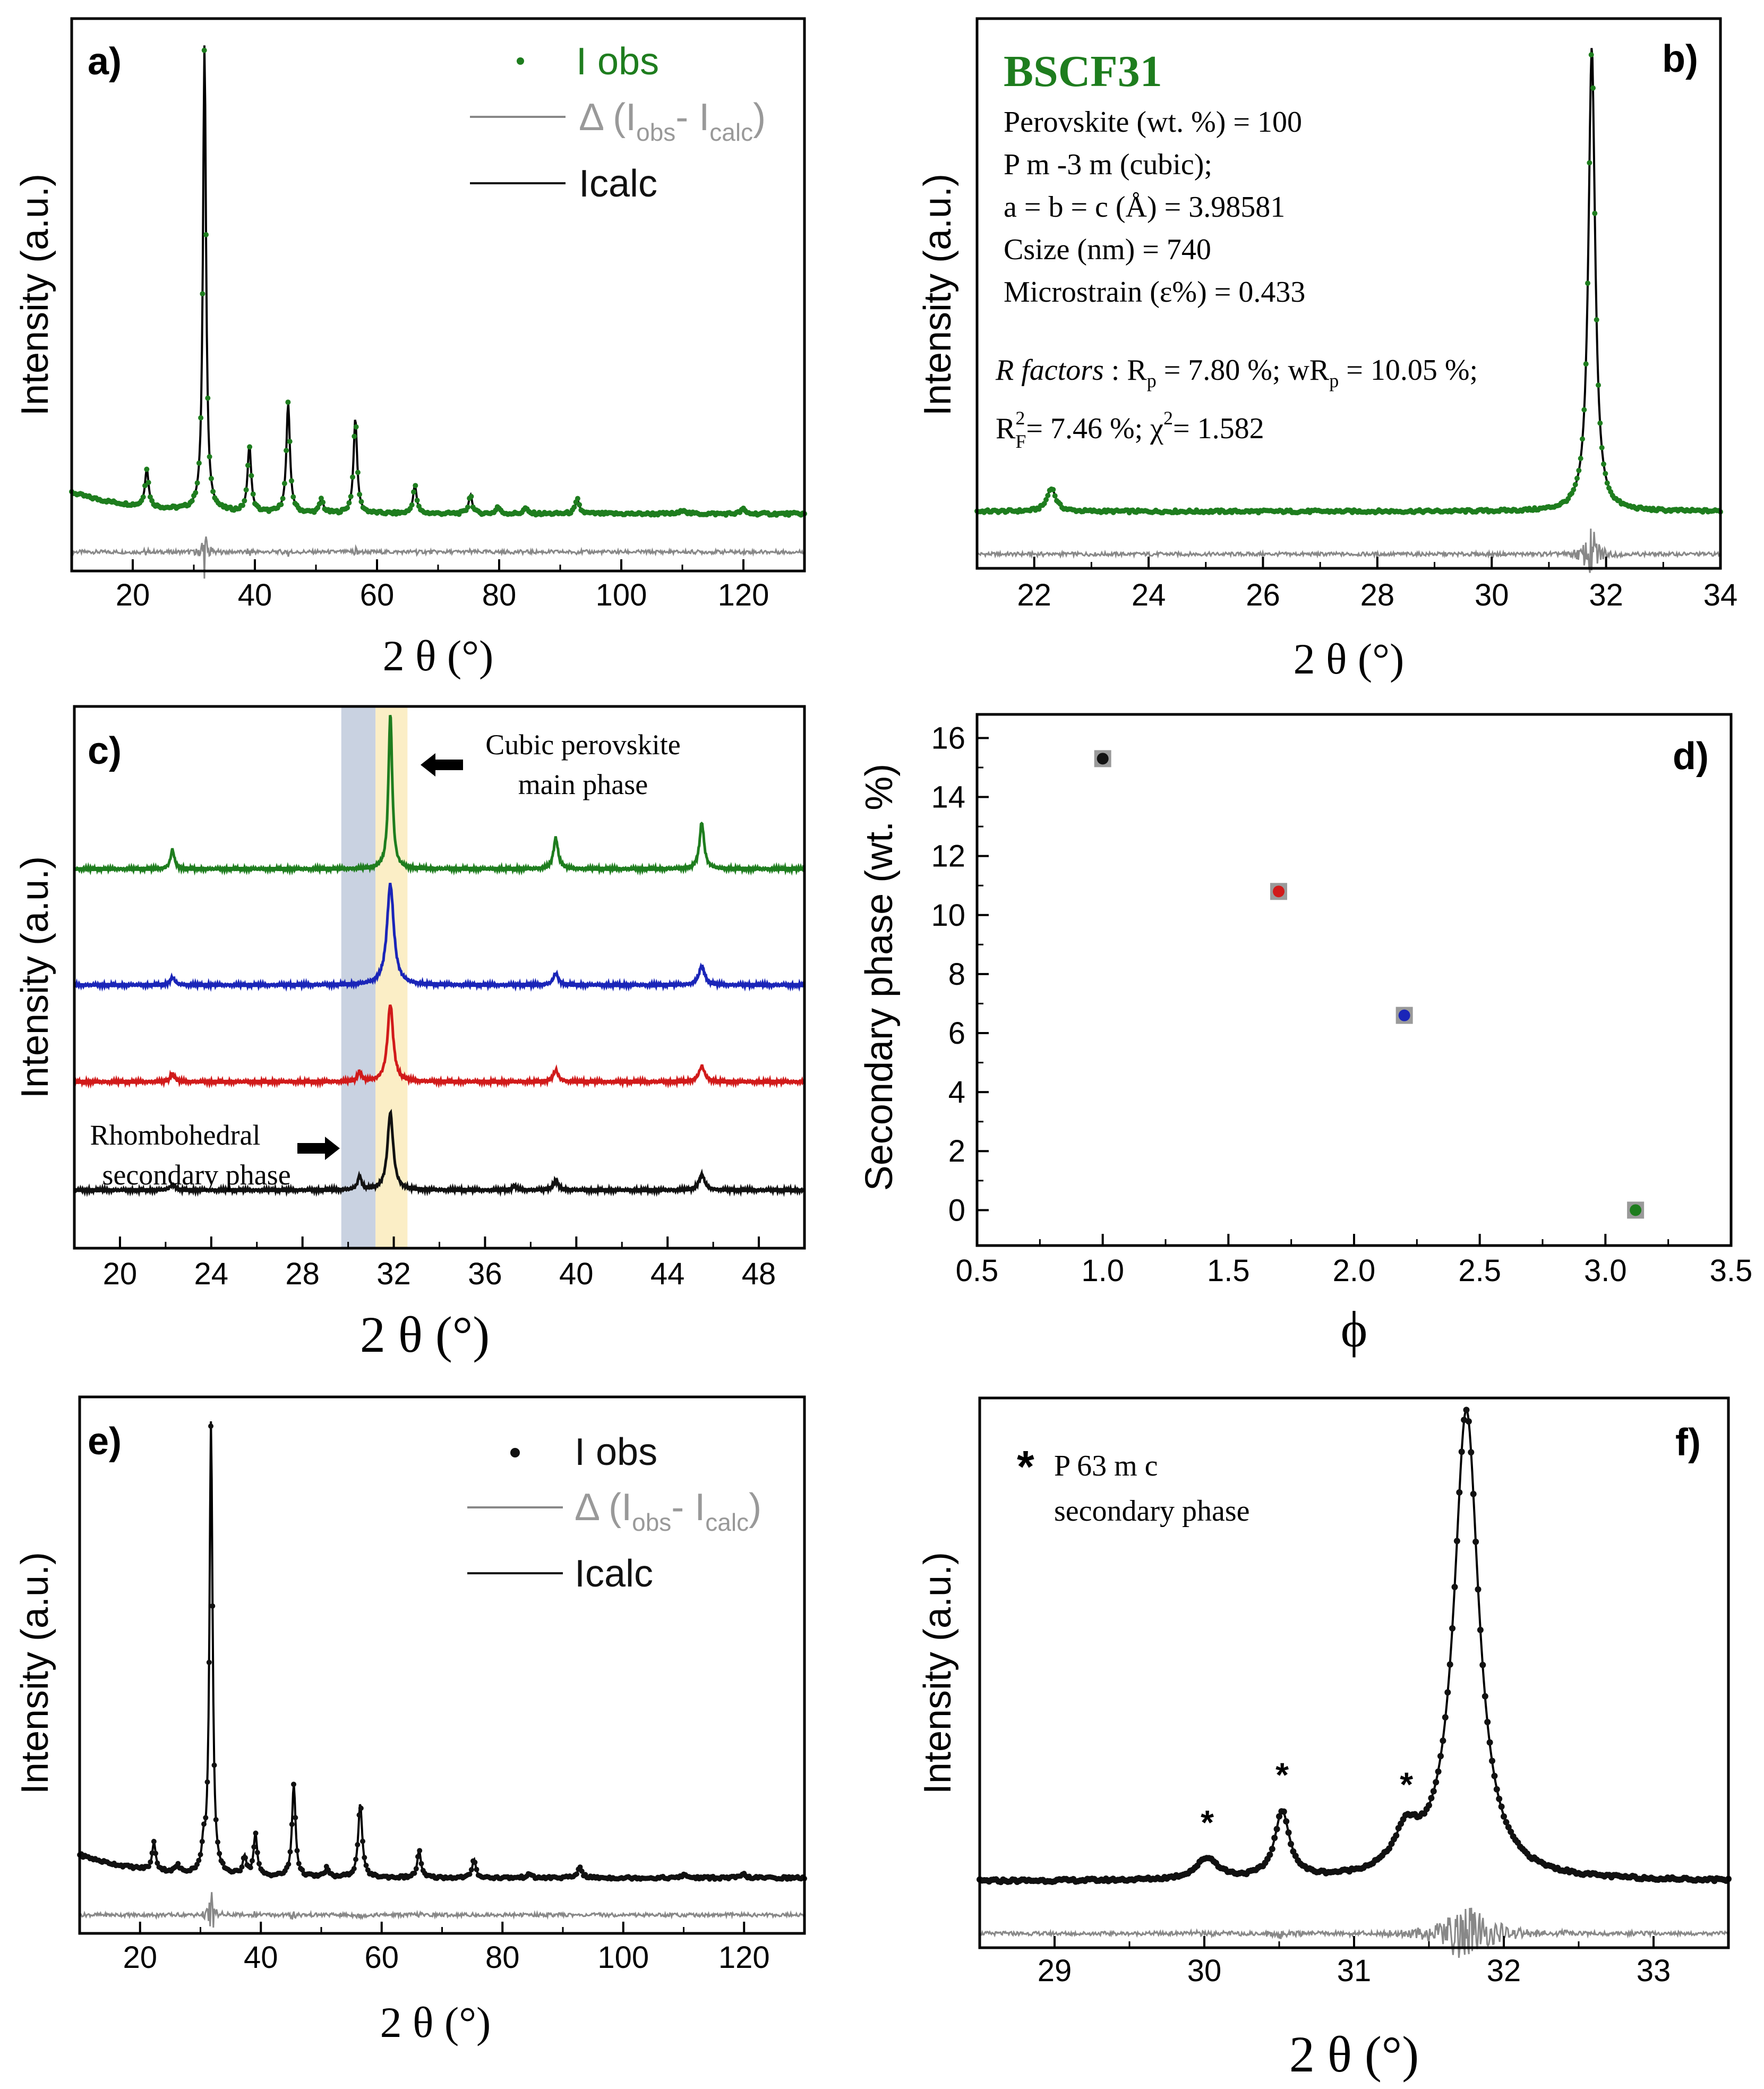  I want to click on legend-calc-label: Icalc, so click(618, 184).